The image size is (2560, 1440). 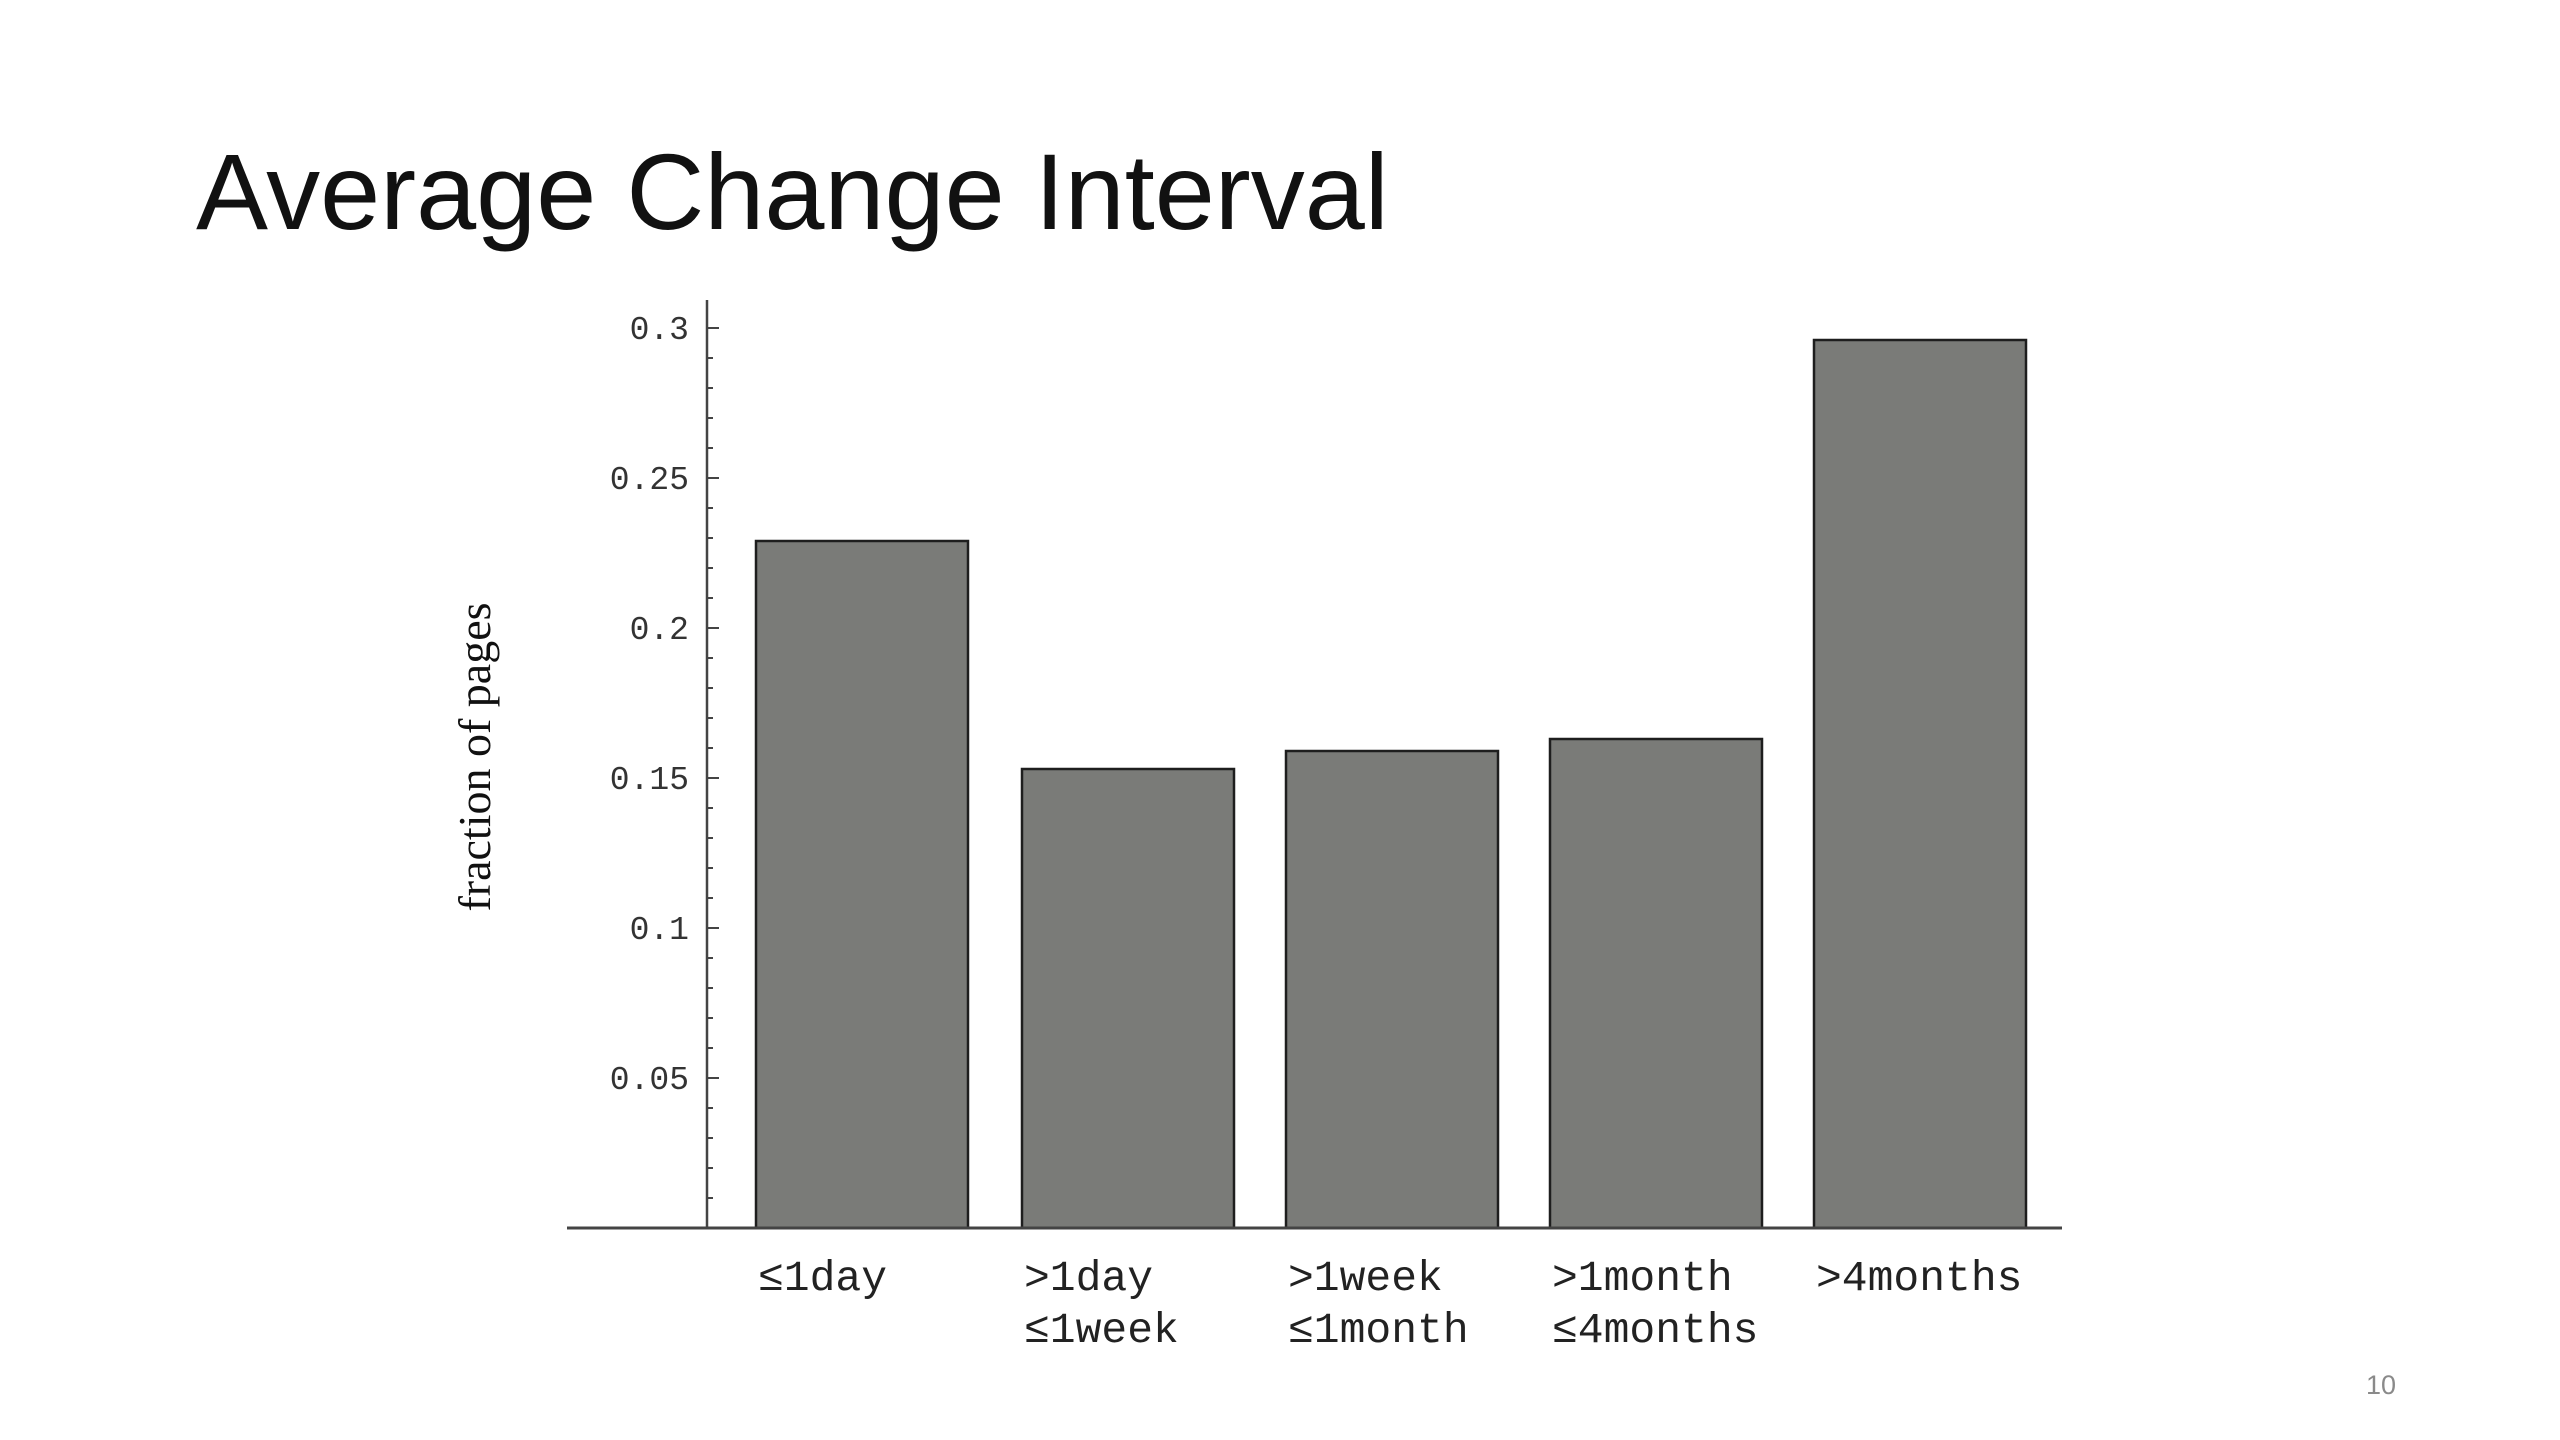 What do you see at coordinates (1642, 1278) in the screenshot?
I see `x-tick-label: >1month` at bounding box center [1642, 1278].